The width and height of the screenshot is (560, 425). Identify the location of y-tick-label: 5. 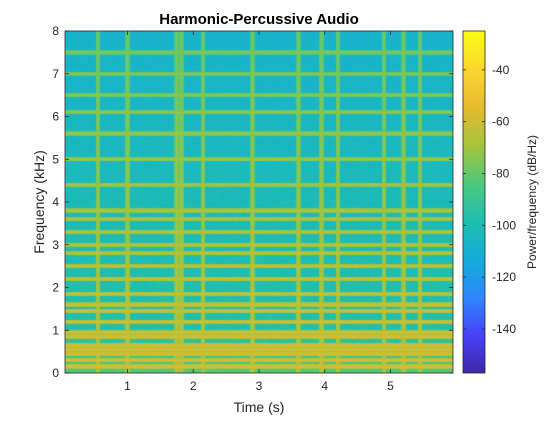
(55, 159).